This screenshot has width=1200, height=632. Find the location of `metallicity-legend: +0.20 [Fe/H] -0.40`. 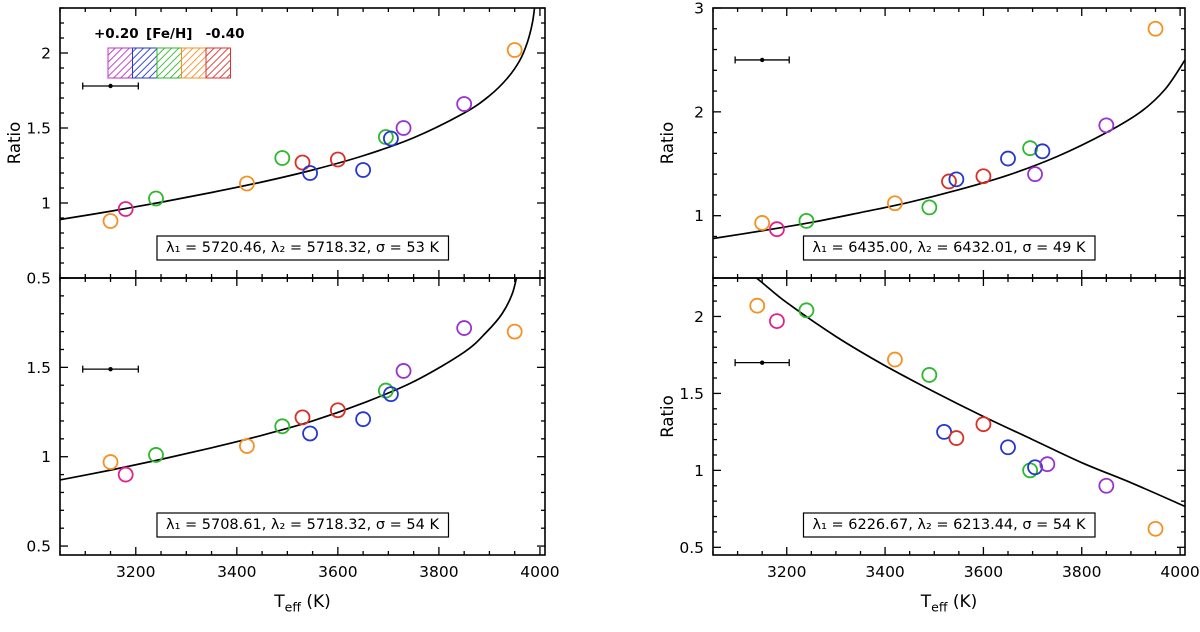

metallicity-legend: +0.20 [Fe/H] -0.40 is located at coordinates (169, 52).